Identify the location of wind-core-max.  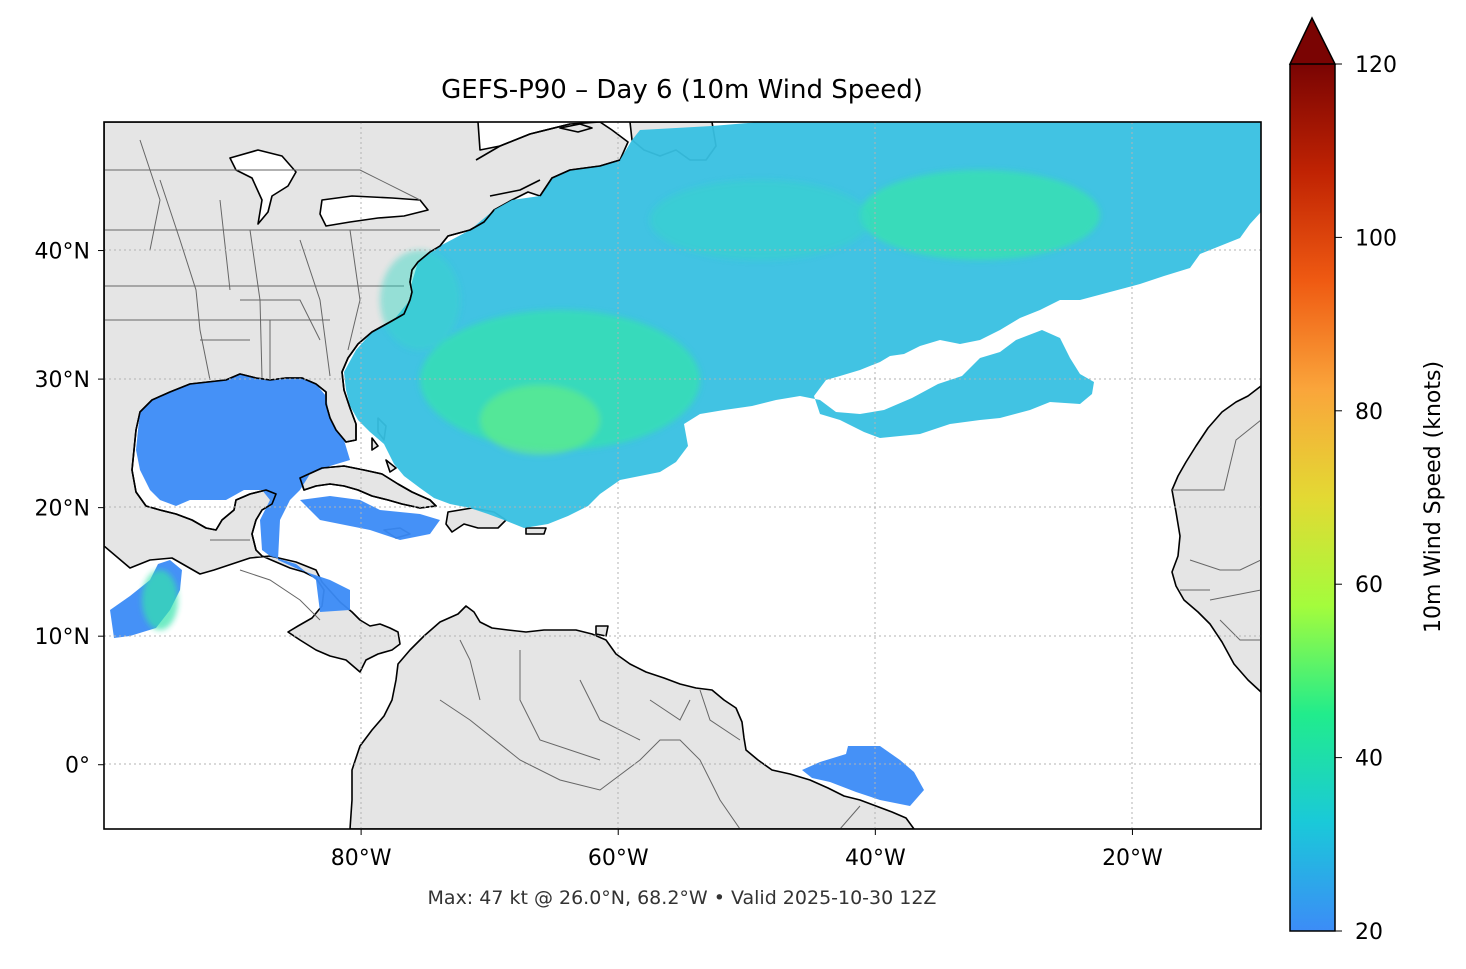
(540, 420).